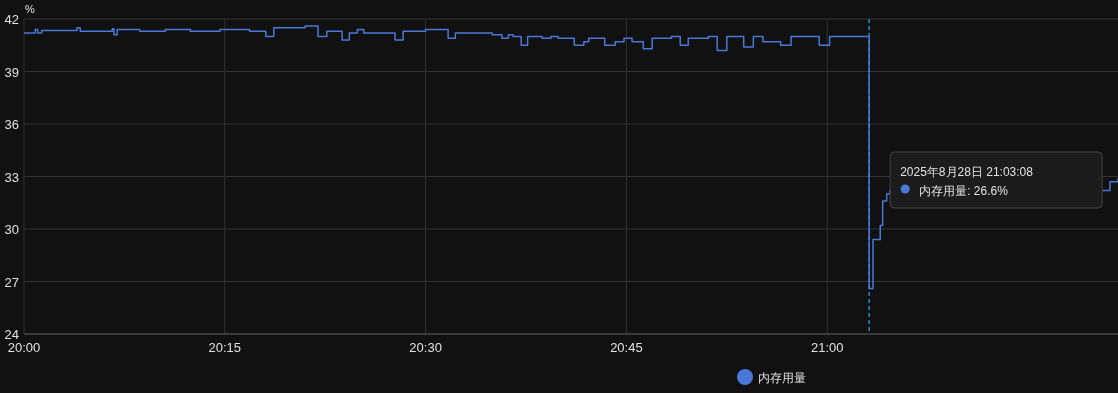  Describe the element at coordinates (827, 347) in the screenshot. I see `x-tick-label: 21:00` at that location.